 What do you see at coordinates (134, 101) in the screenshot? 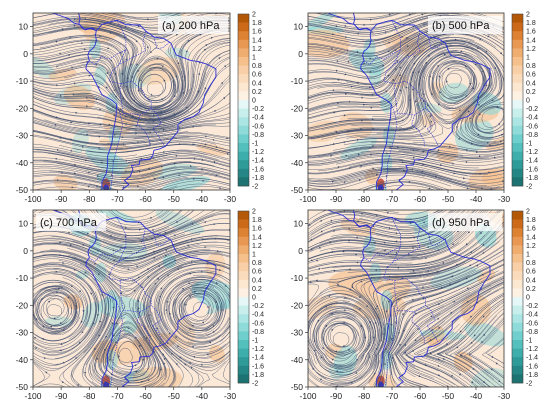
I see `panel-a-coastline` at bounding box center [134, 101].